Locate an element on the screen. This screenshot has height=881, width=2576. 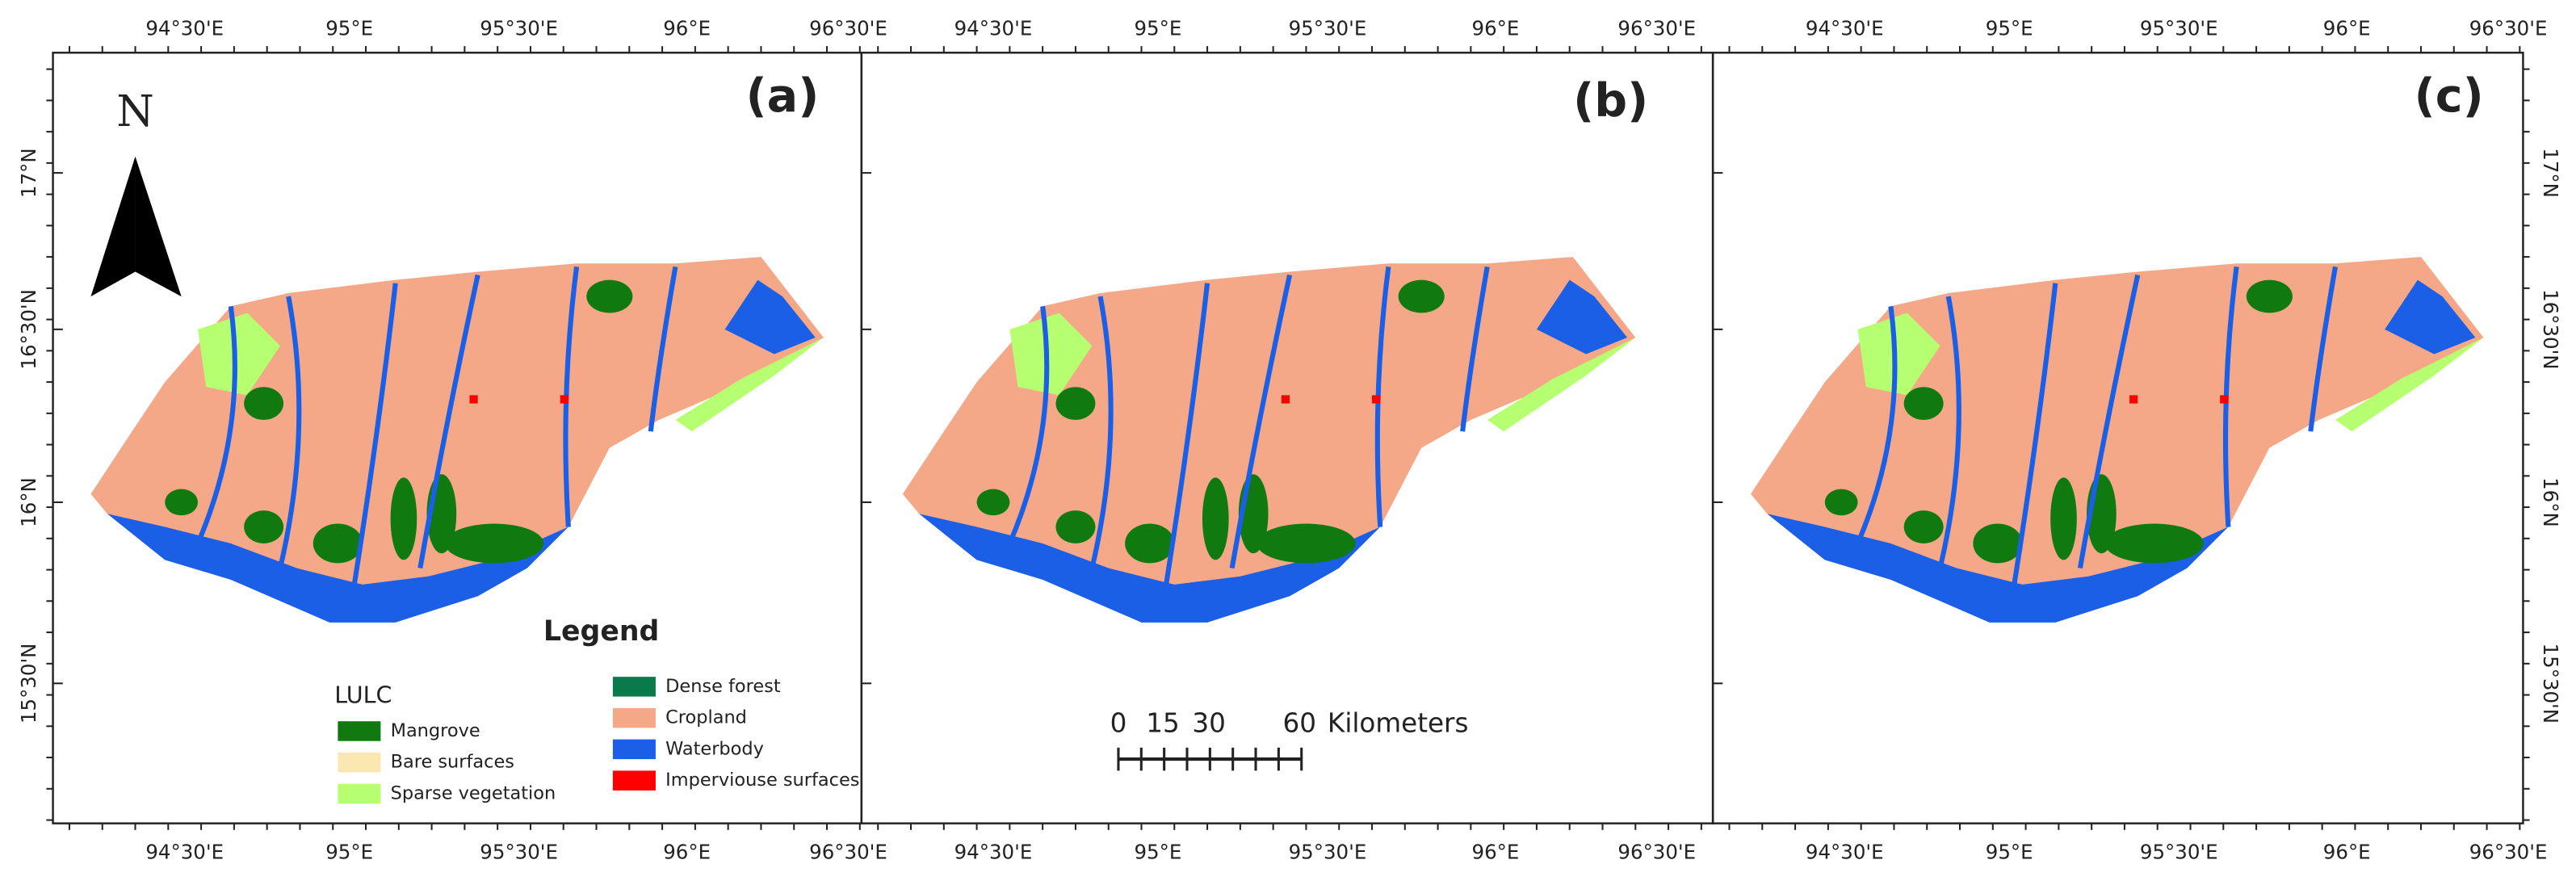
scale-label: 15 is located at coordinates (1163, 722).